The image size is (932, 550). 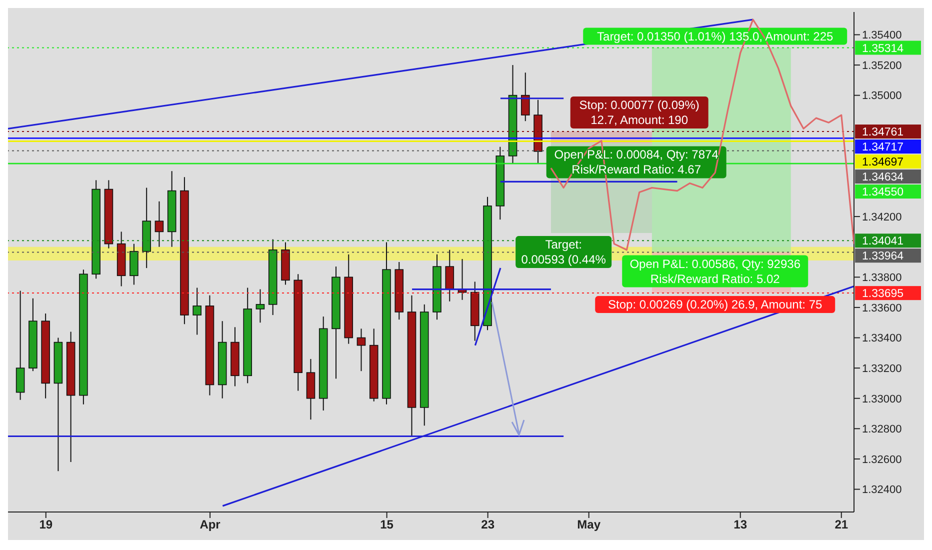 What do you see at coordinates (883, 132) in the screenshot?
I see `ref-line-label: 1.34761` at bounding box center [883, 132].